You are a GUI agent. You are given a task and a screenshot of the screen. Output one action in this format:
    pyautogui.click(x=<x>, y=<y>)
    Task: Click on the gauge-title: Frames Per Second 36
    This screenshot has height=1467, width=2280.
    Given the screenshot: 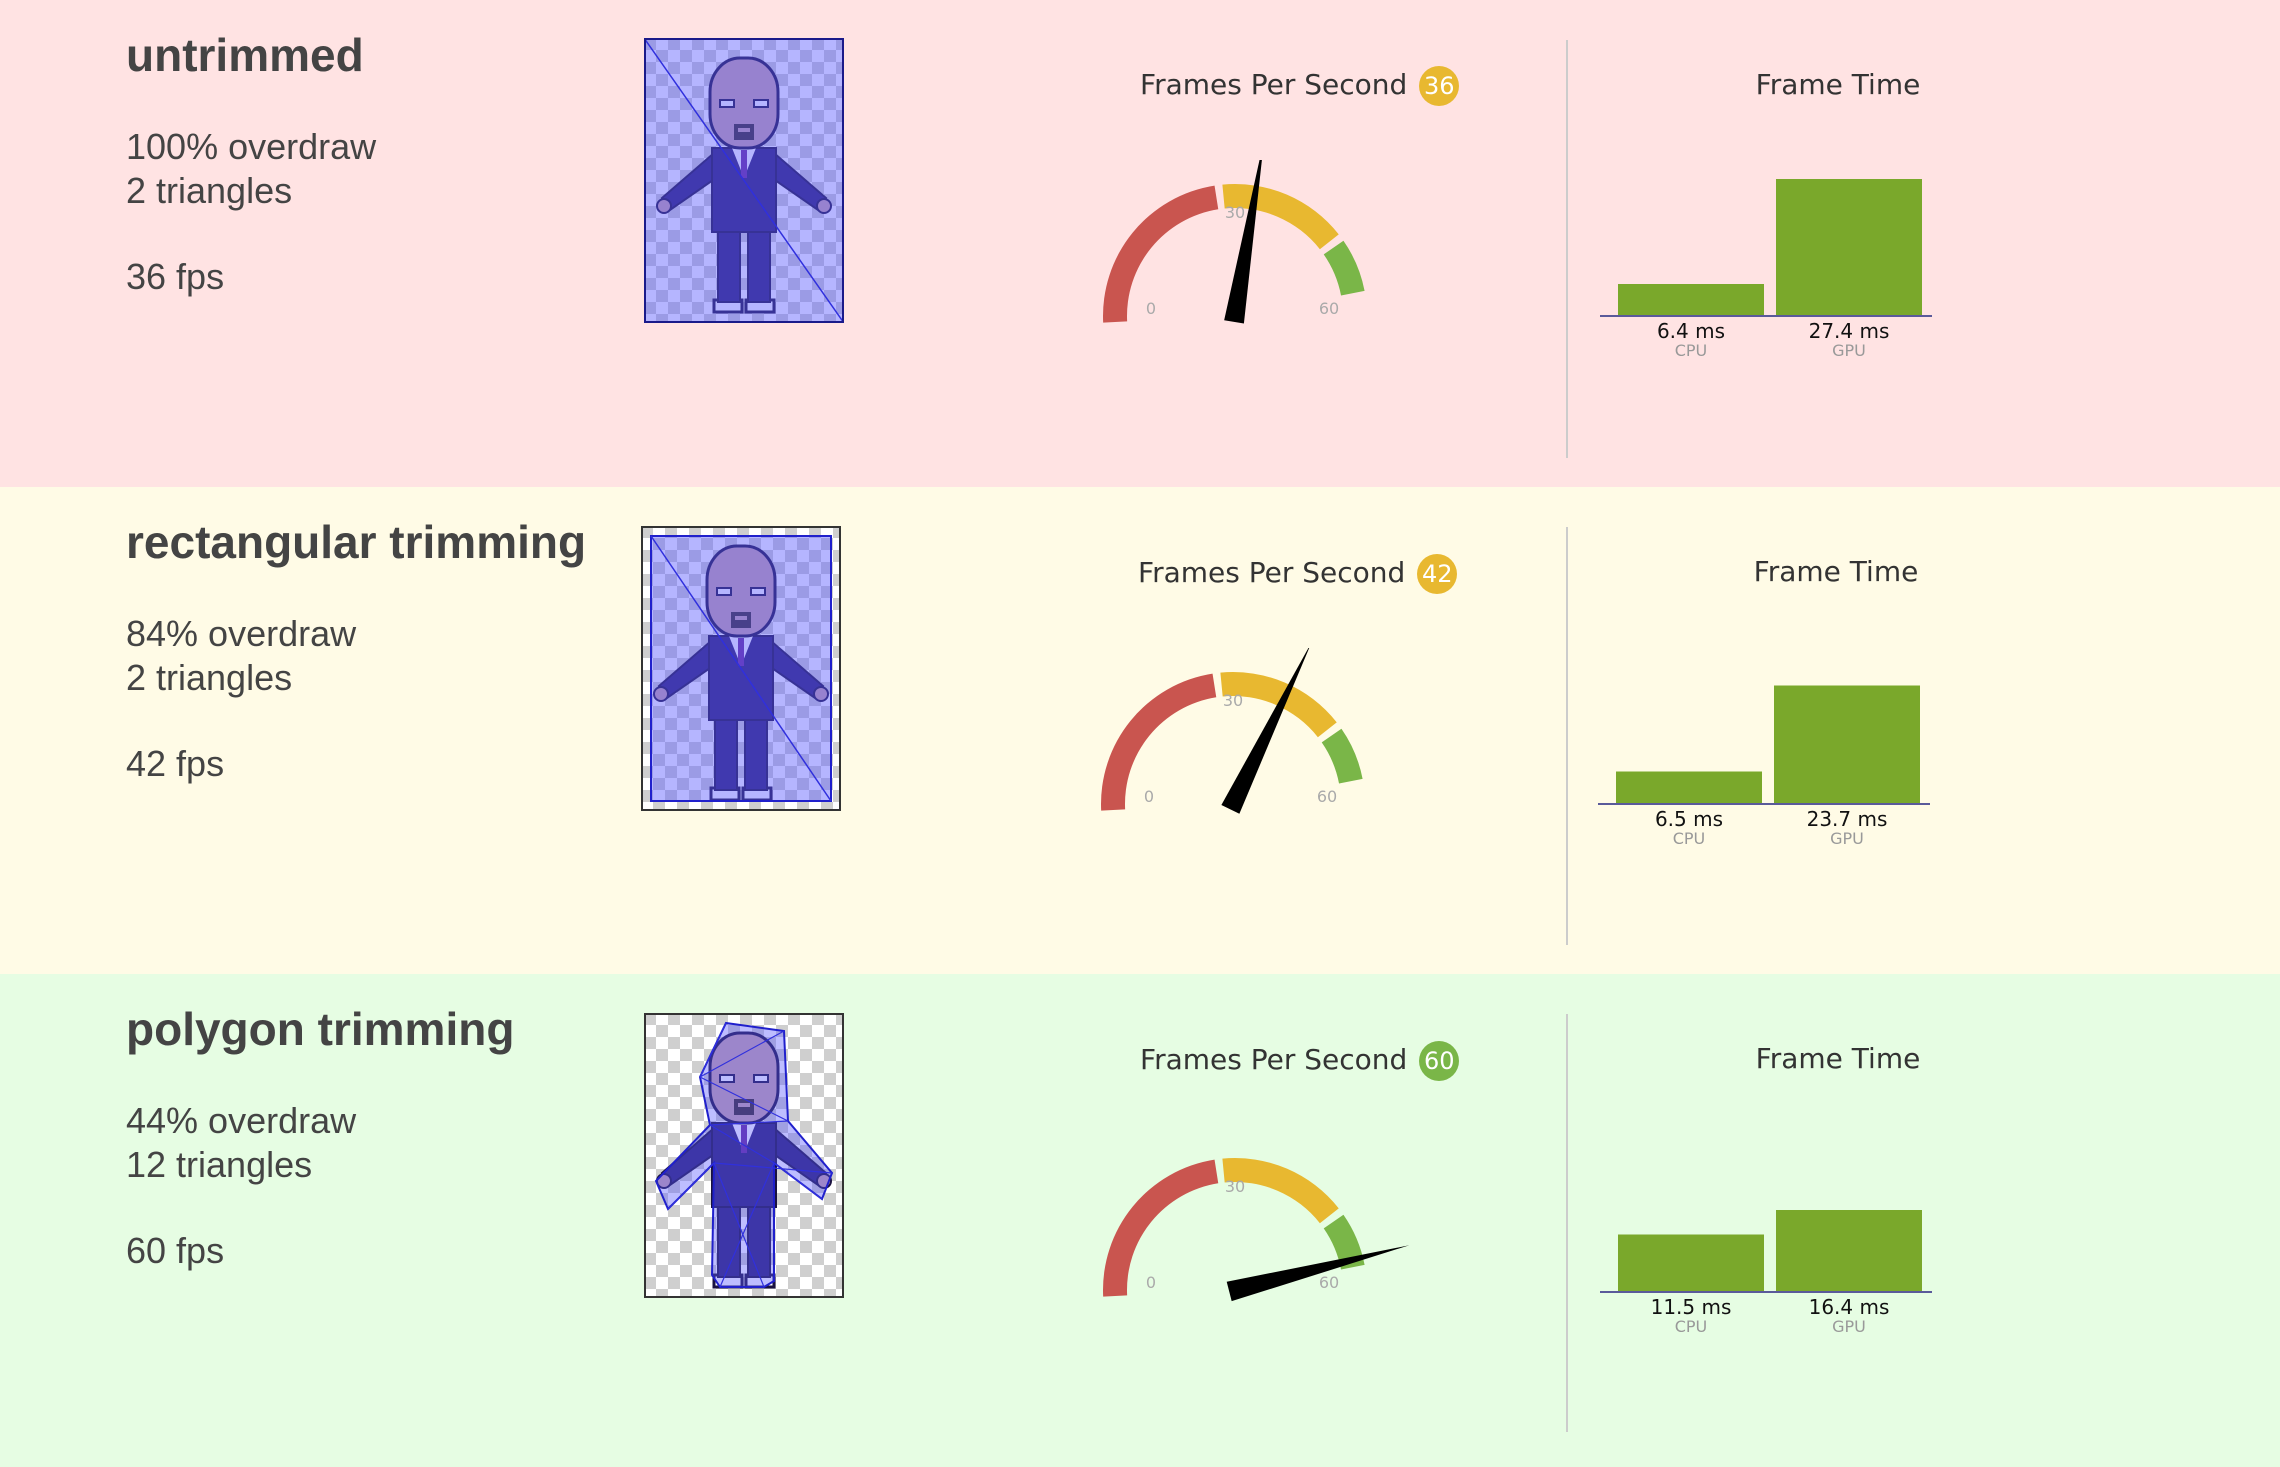 What is the action you would take?
    pyautogui.click(x=1300, y=86)
    